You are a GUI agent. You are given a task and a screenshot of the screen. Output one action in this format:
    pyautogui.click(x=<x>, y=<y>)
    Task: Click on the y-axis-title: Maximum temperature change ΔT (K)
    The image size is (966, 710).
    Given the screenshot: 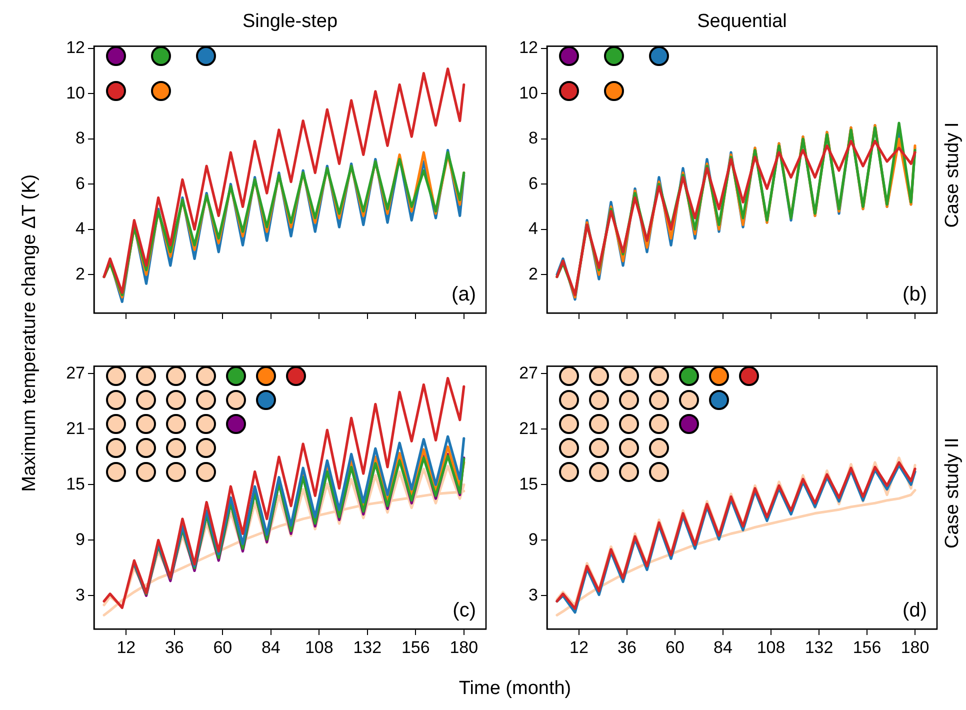 What is the action you would take?
    pyautogui.click(x=30, y=333)
    